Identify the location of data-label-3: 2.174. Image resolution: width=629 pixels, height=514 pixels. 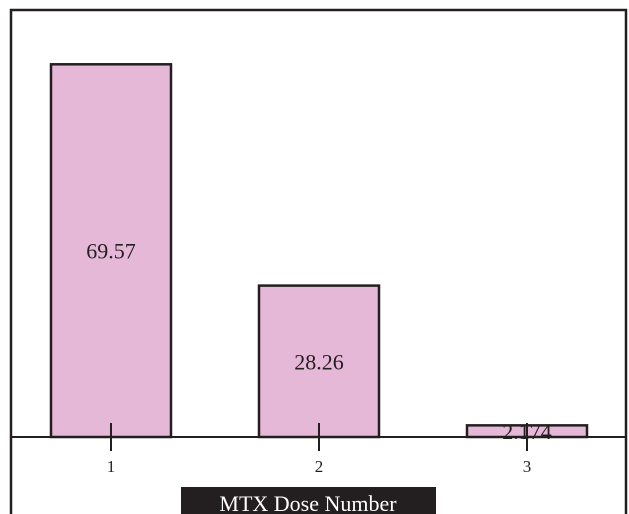
(527, 431).